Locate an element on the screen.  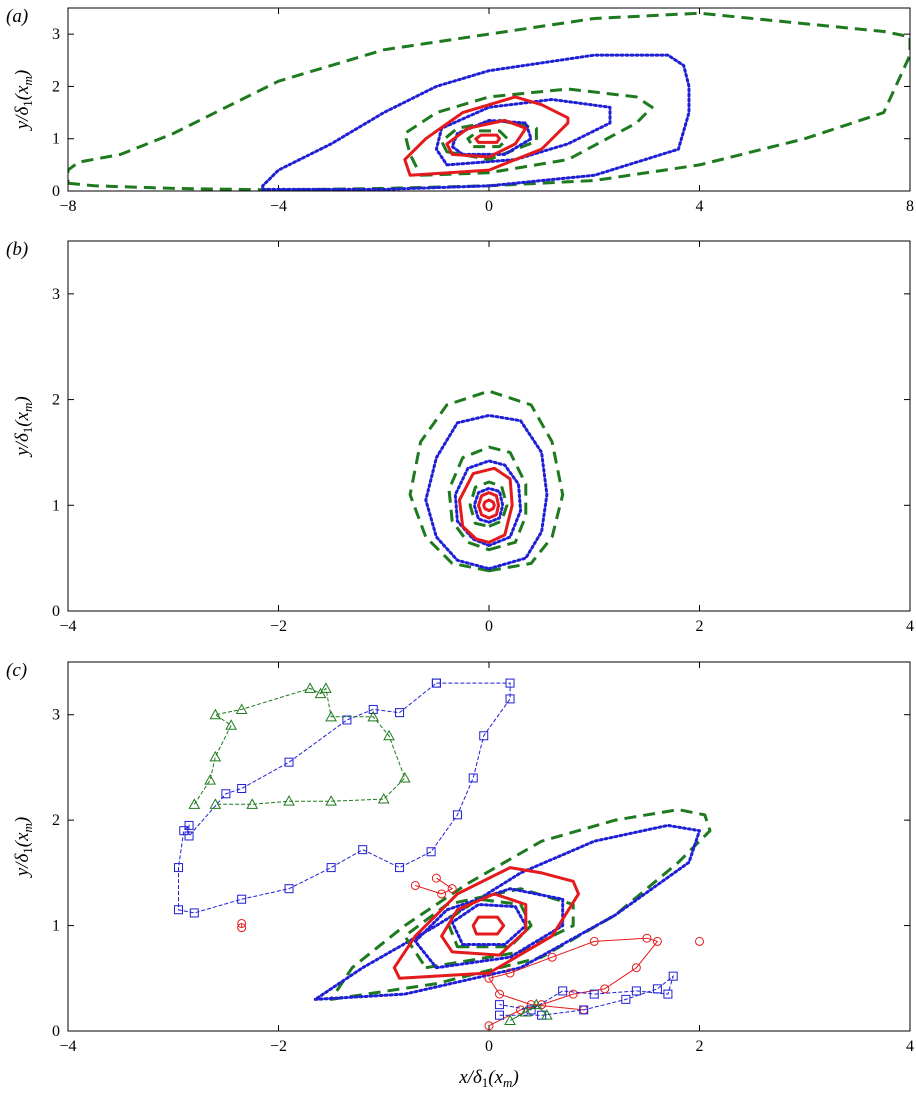
contour-dotted-outer is located at coordinates (476, 122).